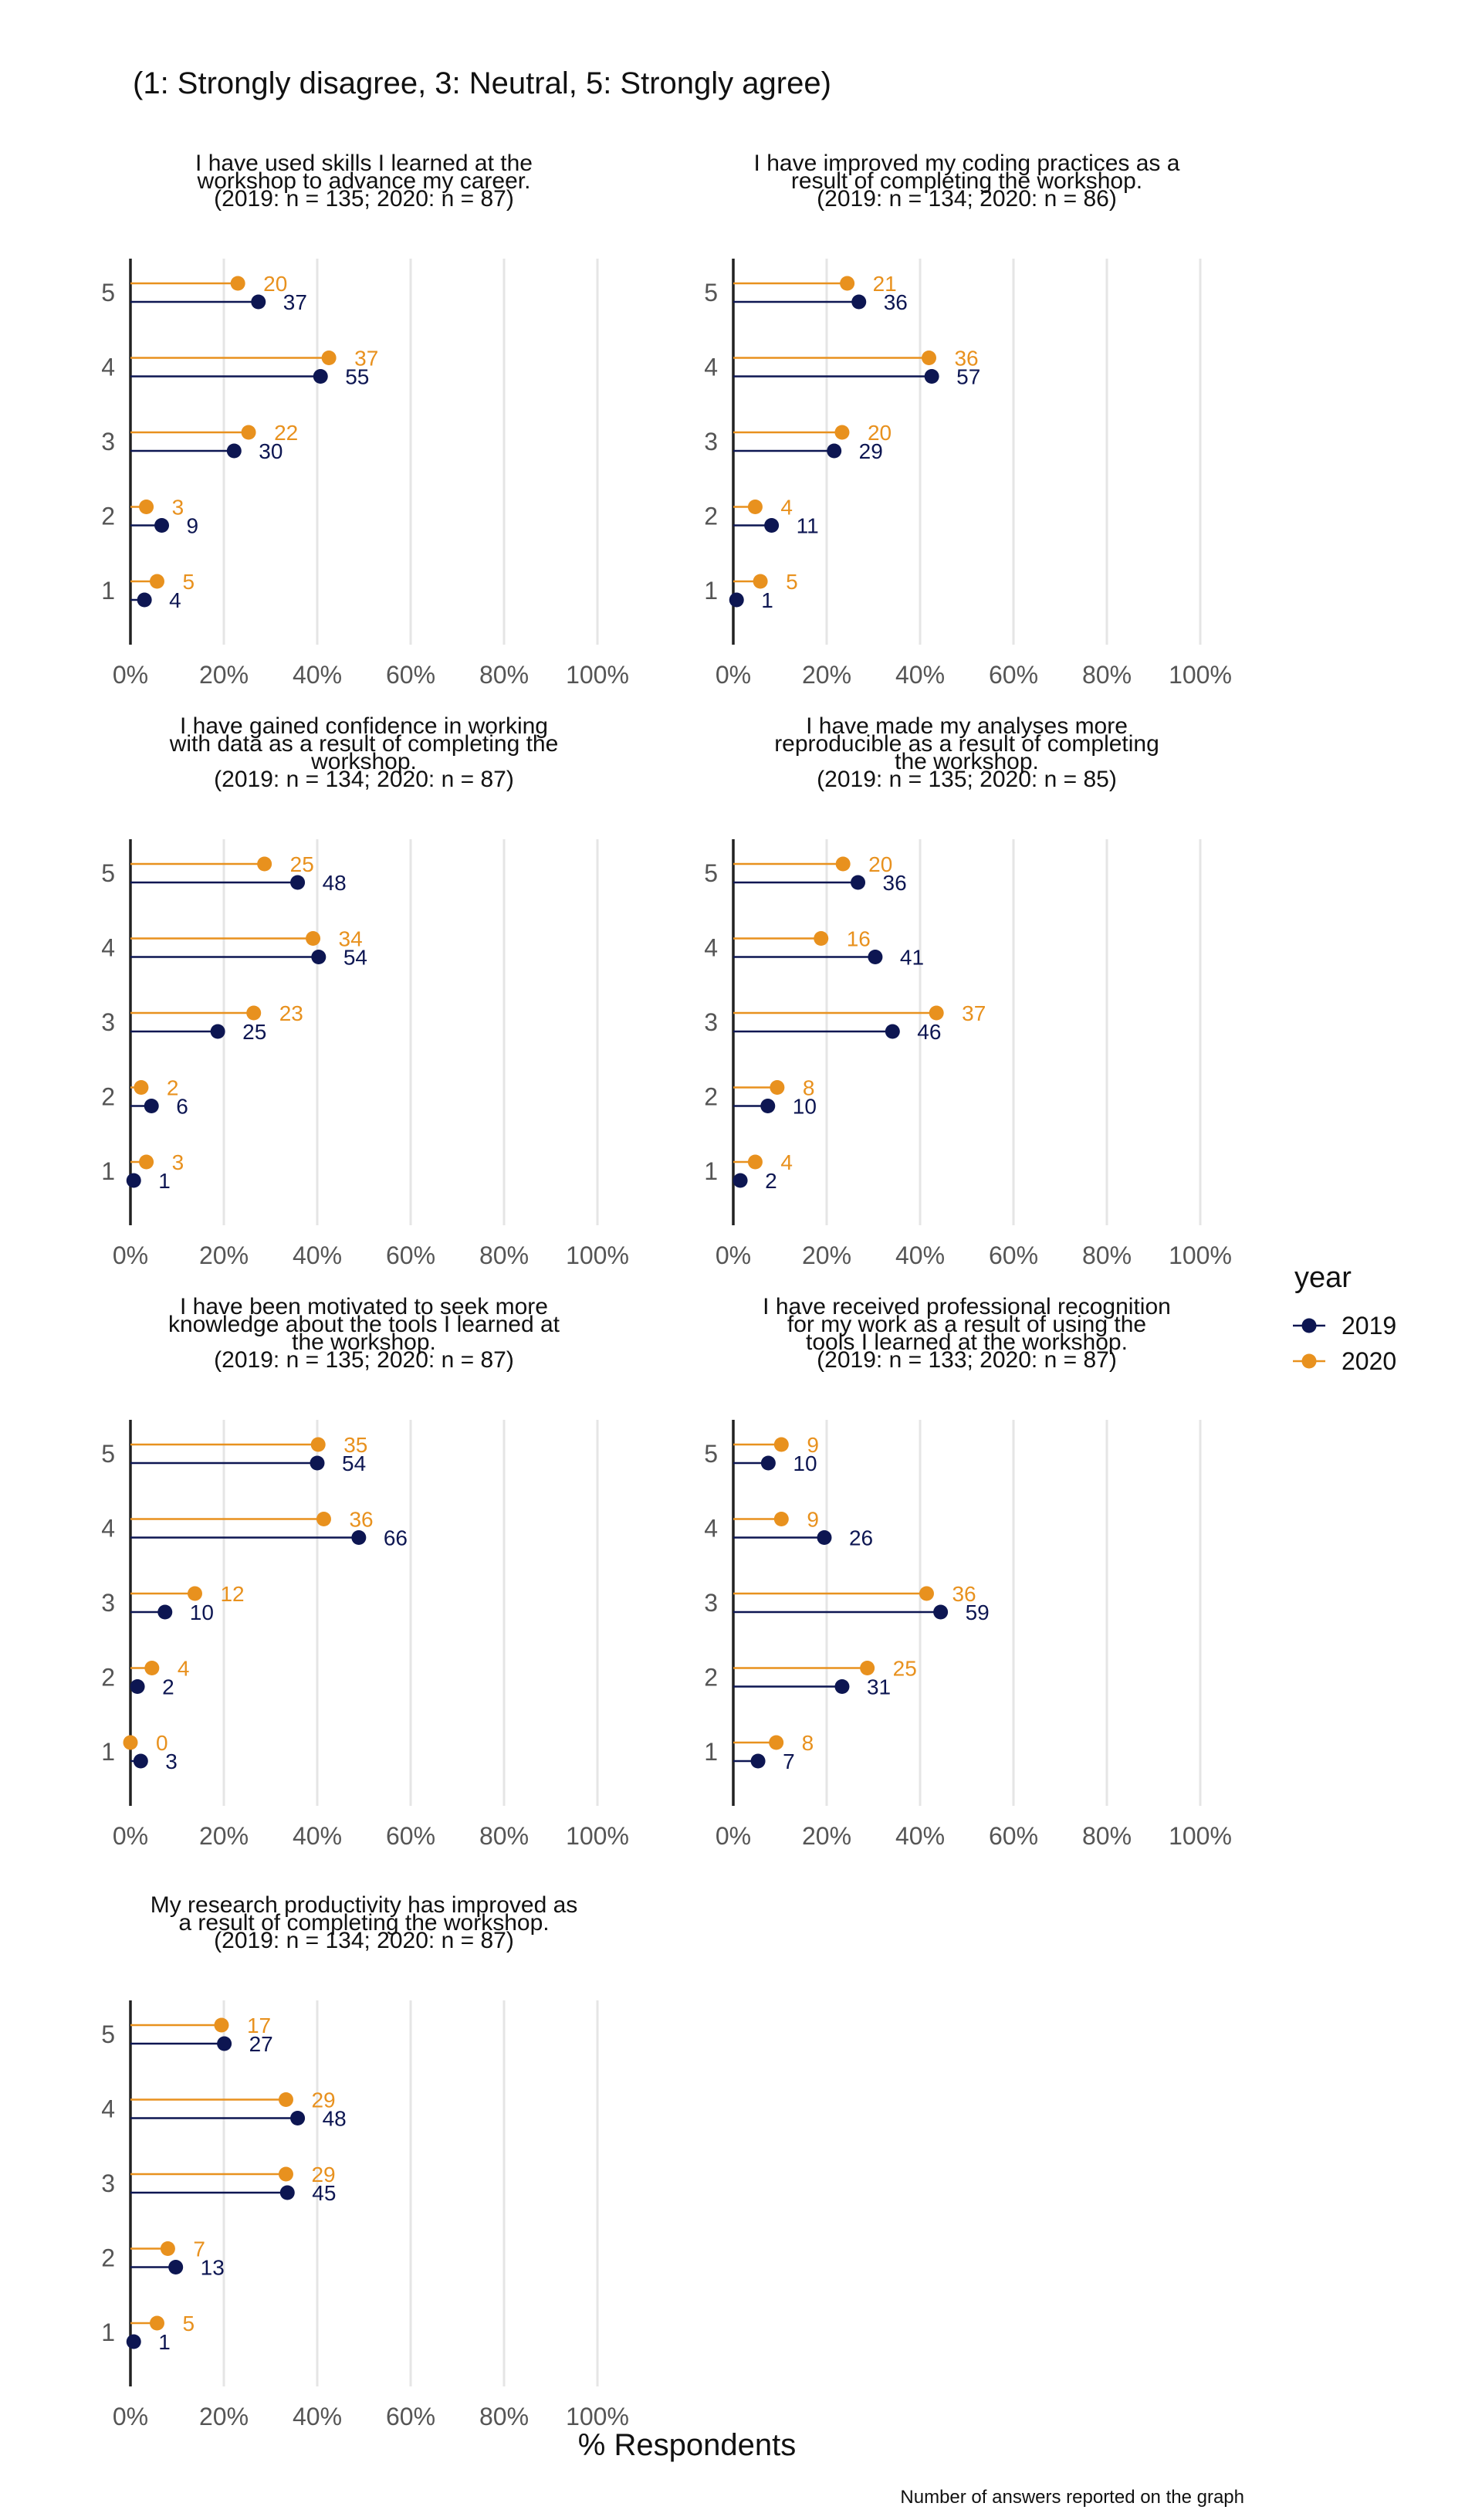 The image size is (1482, 2520). What do you see at coordinates (912, 958) in the screenshot?
I see `count-label-2019: 41` at bounding box center [912, 958].